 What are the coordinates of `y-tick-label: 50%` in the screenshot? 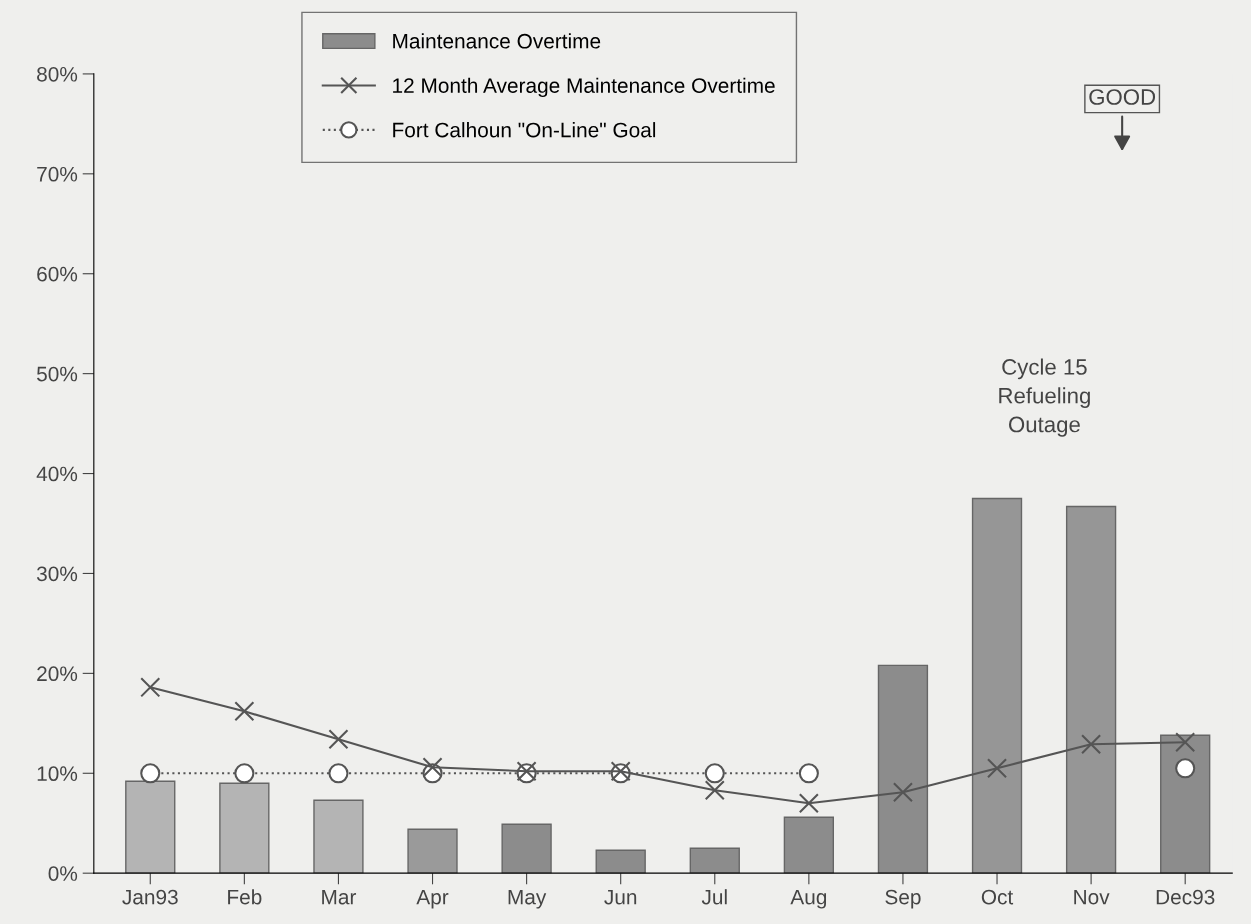 It's located at (57, 374).